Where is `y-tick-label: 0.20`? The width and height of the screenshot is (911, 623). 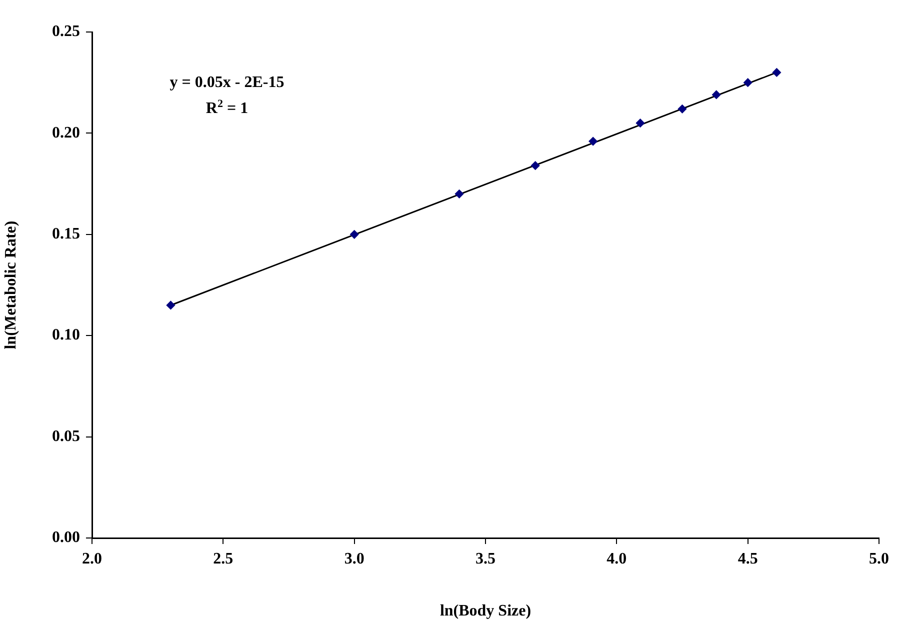 y-tick-label: 0.20 is located at coordinates (66, 133).